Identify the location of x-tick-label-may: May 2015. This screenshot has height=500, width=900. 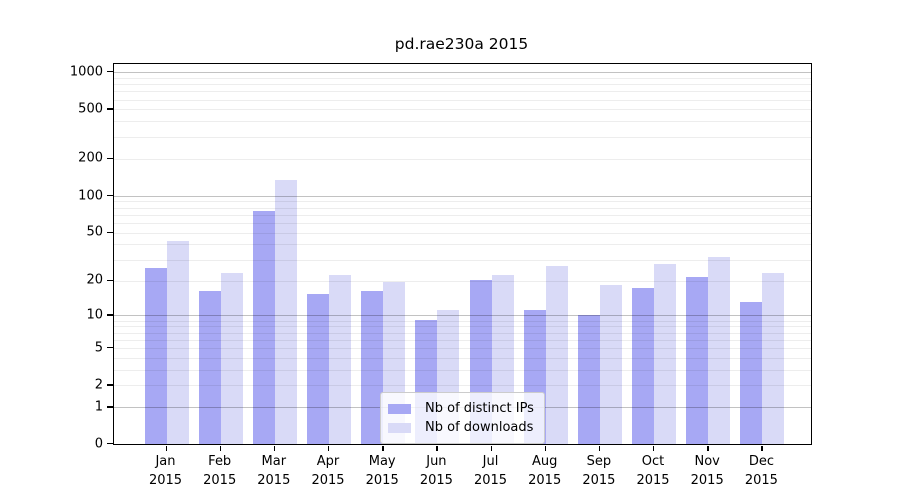
(382, 471).